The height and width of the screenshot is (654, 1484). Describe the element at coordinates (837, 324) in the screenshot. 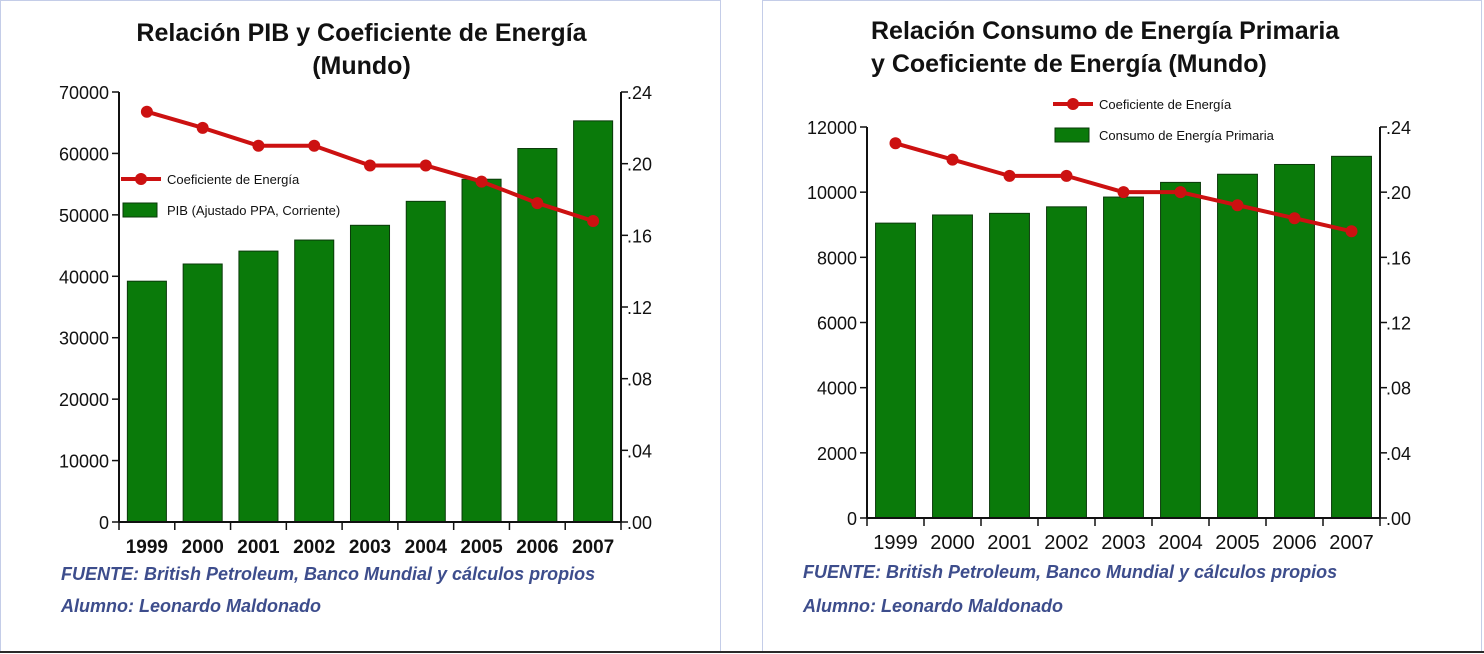

I see `y-left-tick-label: 6000` at that location.